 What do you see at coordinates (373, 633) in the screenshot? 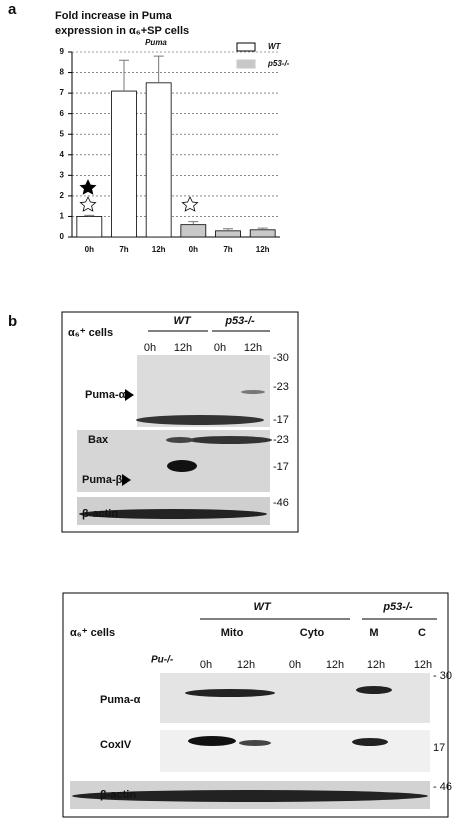
I see `subgroup: M` at bounding box center [373, 633].